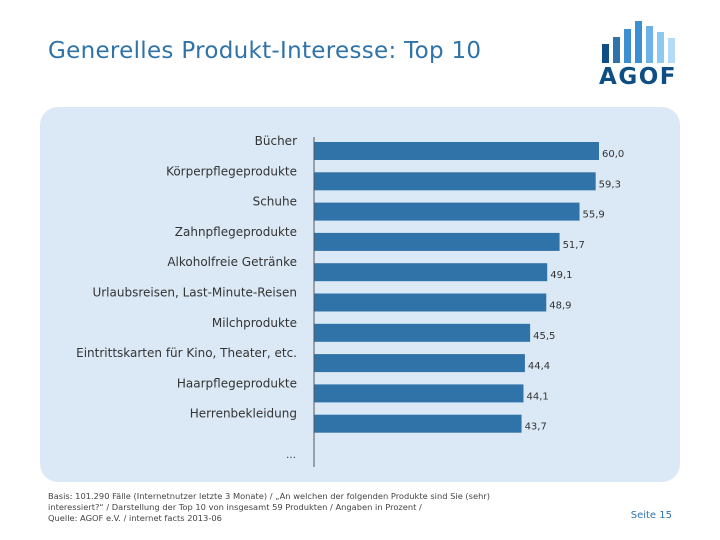 The image size is (720, 540). What do you see at coordinates (186, 353) in the screenshot?
I see `category-label: Eintrittskarten für Kino, Theater, etc.` at bounding box center [186, 353].